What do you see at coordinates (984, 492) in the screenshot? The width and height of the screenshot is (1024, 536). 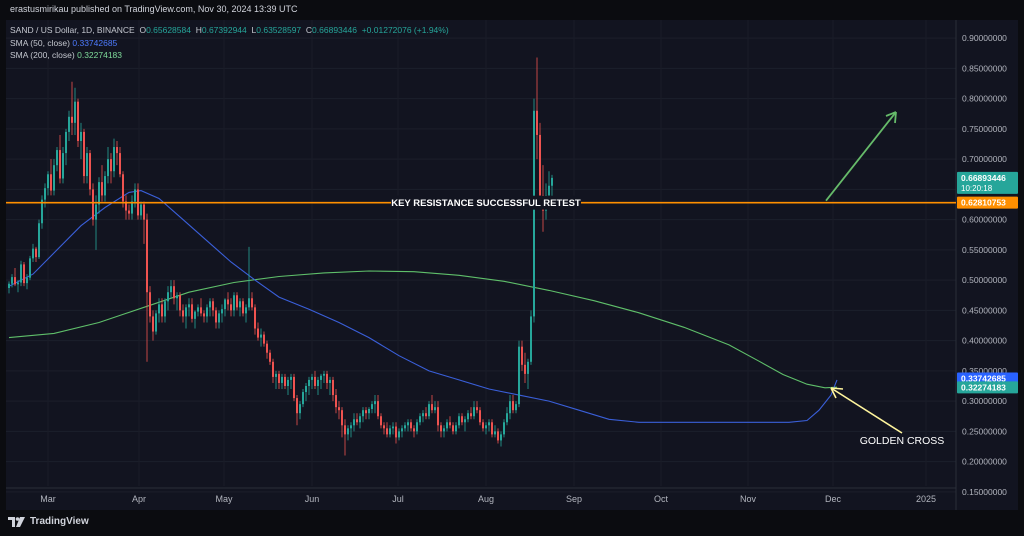 I see `y-tick-label: 0.15000000` at bounding box center [984, 492].